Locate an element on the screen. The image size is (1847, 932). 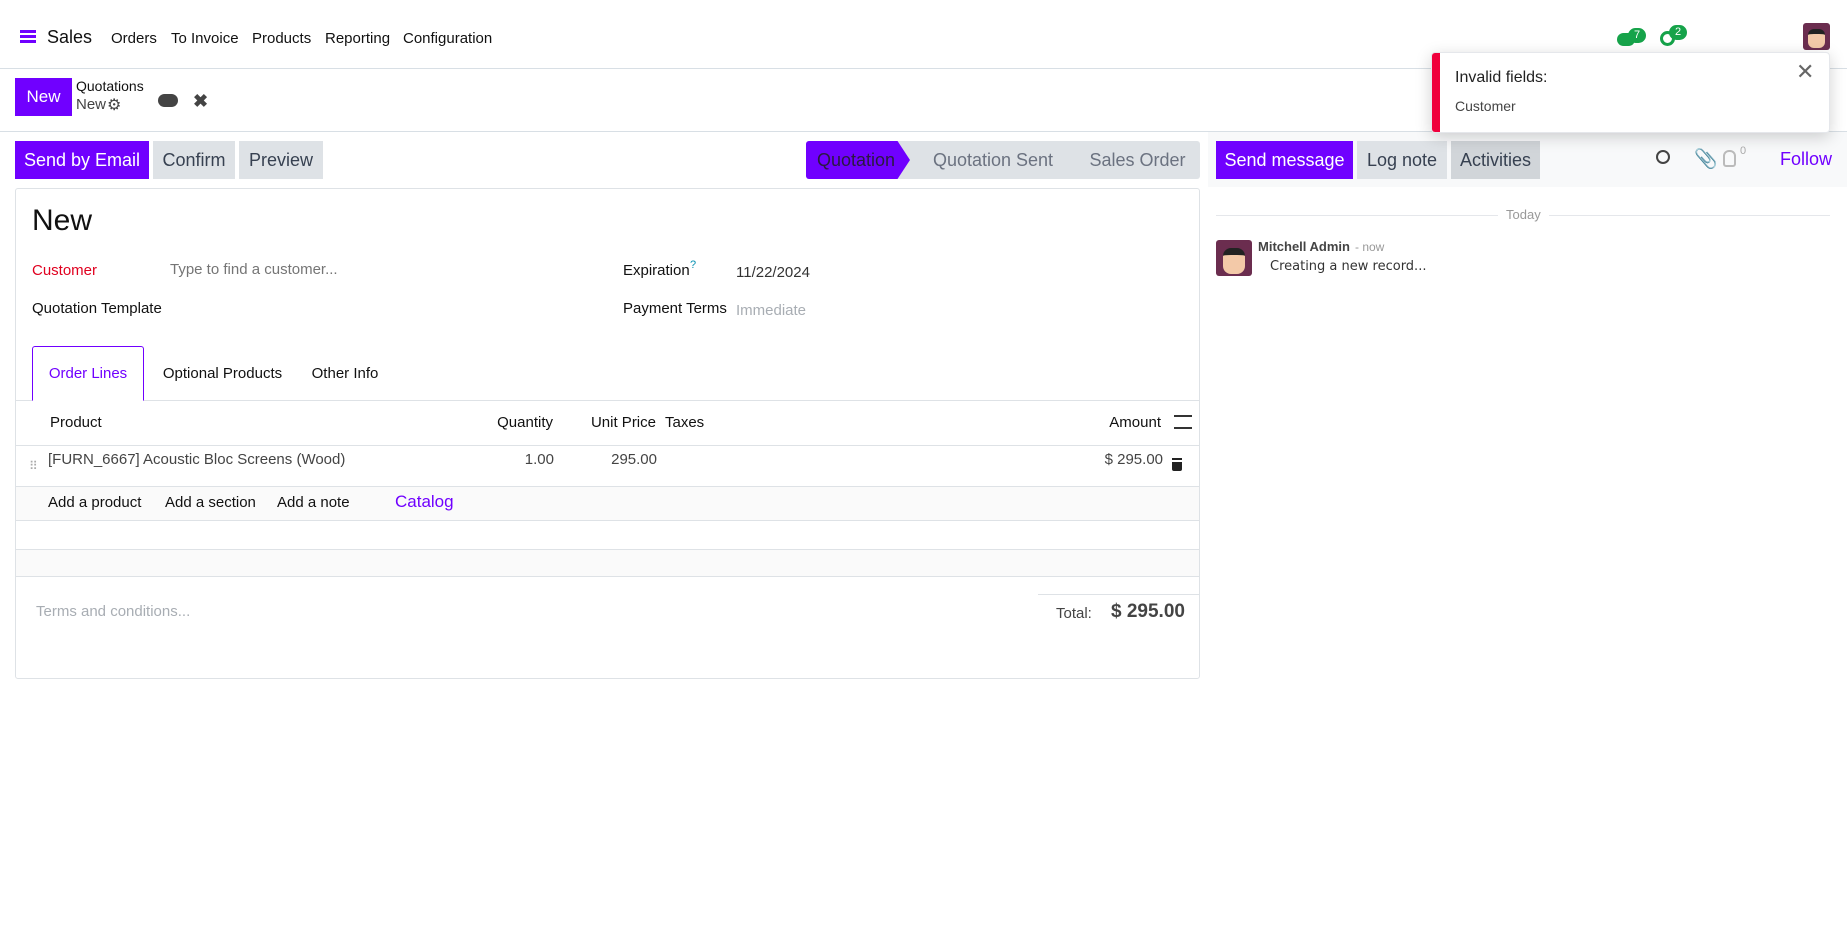
stage-active-bg is located at coordinates (858, 160).